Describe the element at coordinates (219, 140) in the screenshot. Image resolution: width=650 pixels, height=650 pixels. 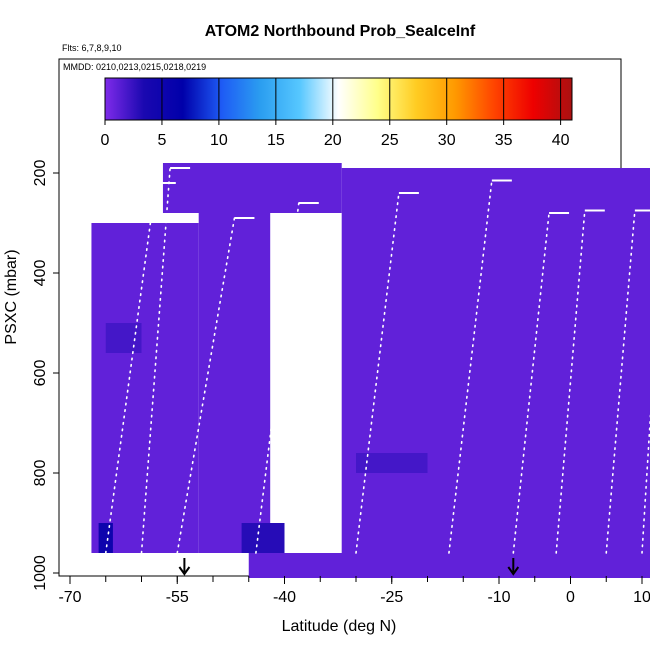
I see `colorbar-tick-label: 10` at that location.